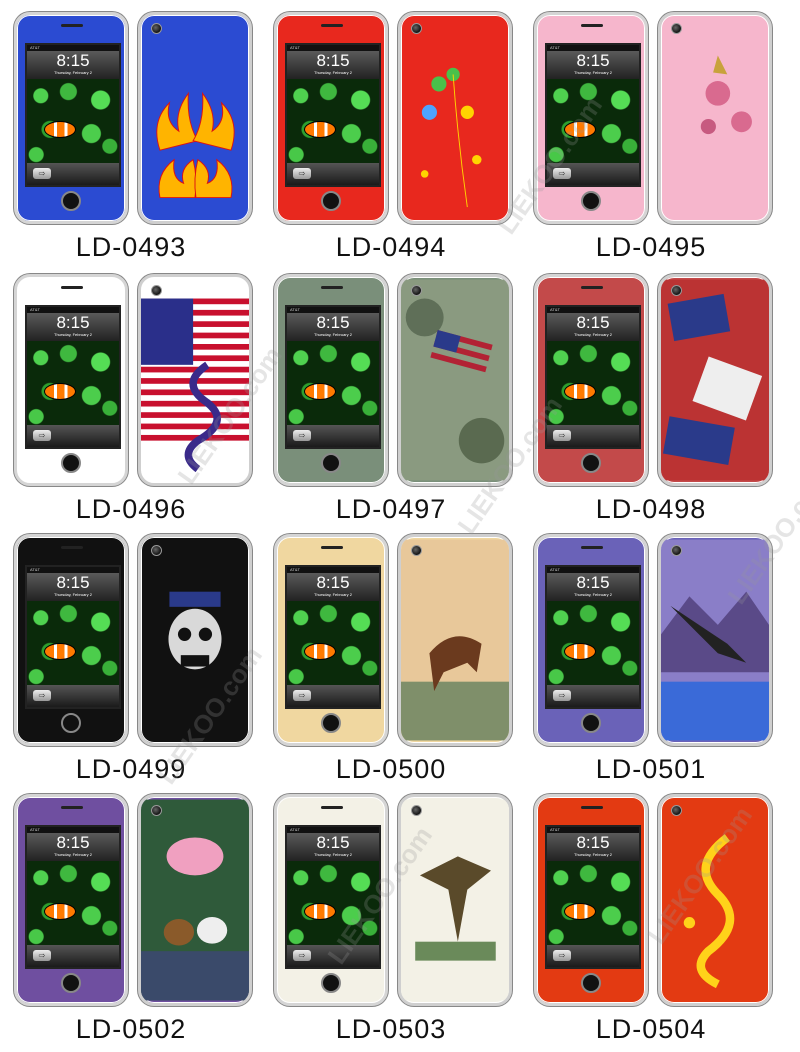  I want to click on product-card: AT&T 8:15 Thursday, February 2 ⇨ LD-0502, so click(131, 913).